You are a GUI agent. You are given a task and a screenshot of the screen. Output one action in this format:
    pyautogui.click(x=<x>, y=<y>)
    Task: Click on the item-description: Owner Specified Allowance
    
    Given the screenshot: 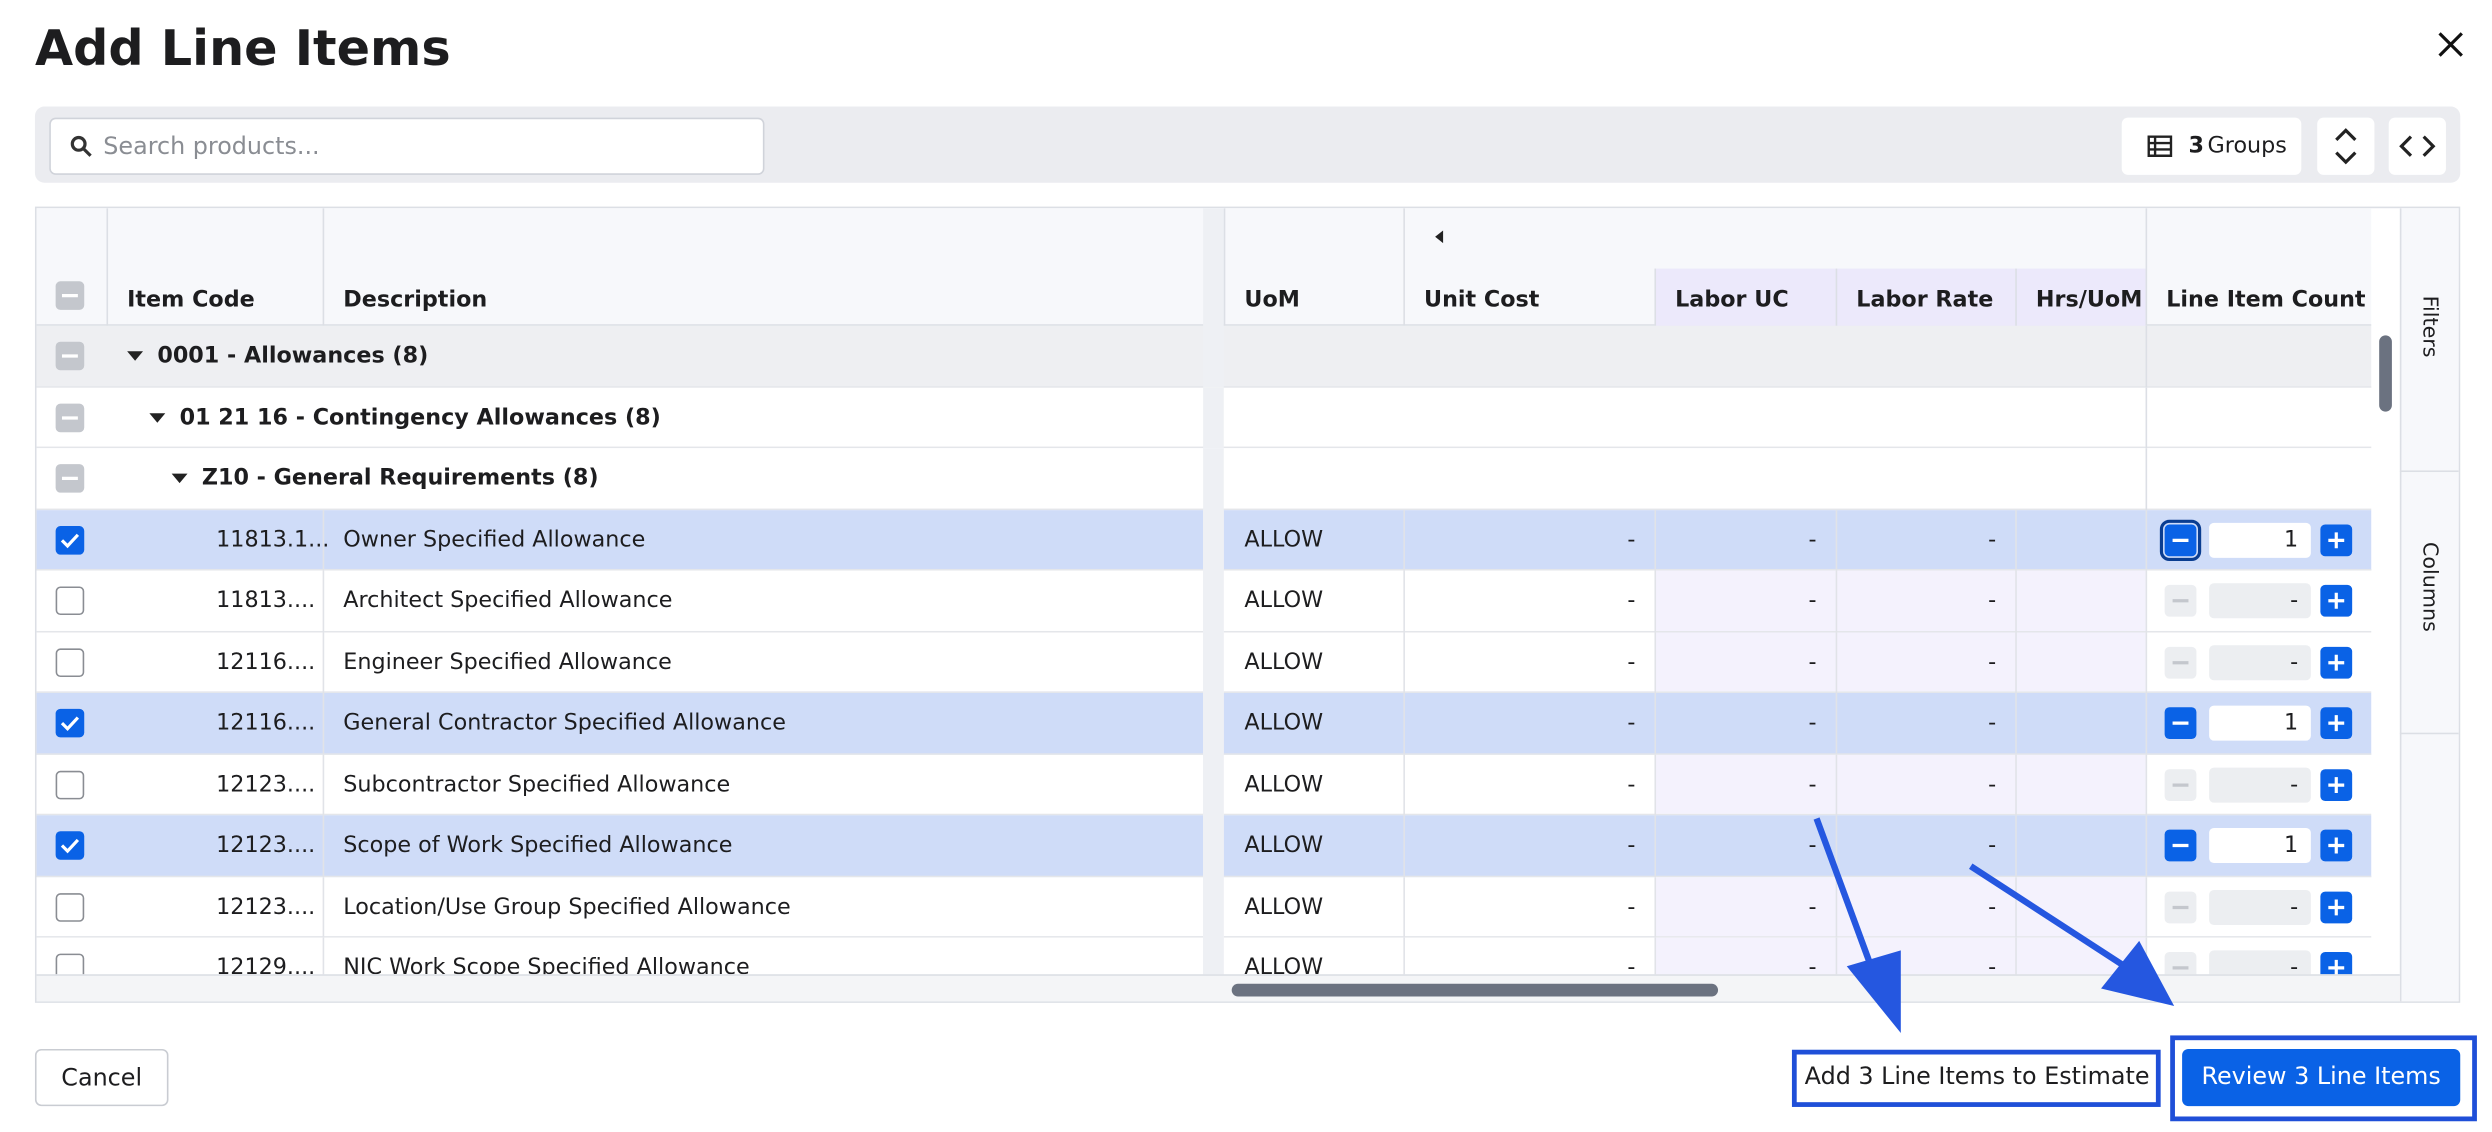 What is the action you would take?
    pyautogui.click(x=494, y=539)
    